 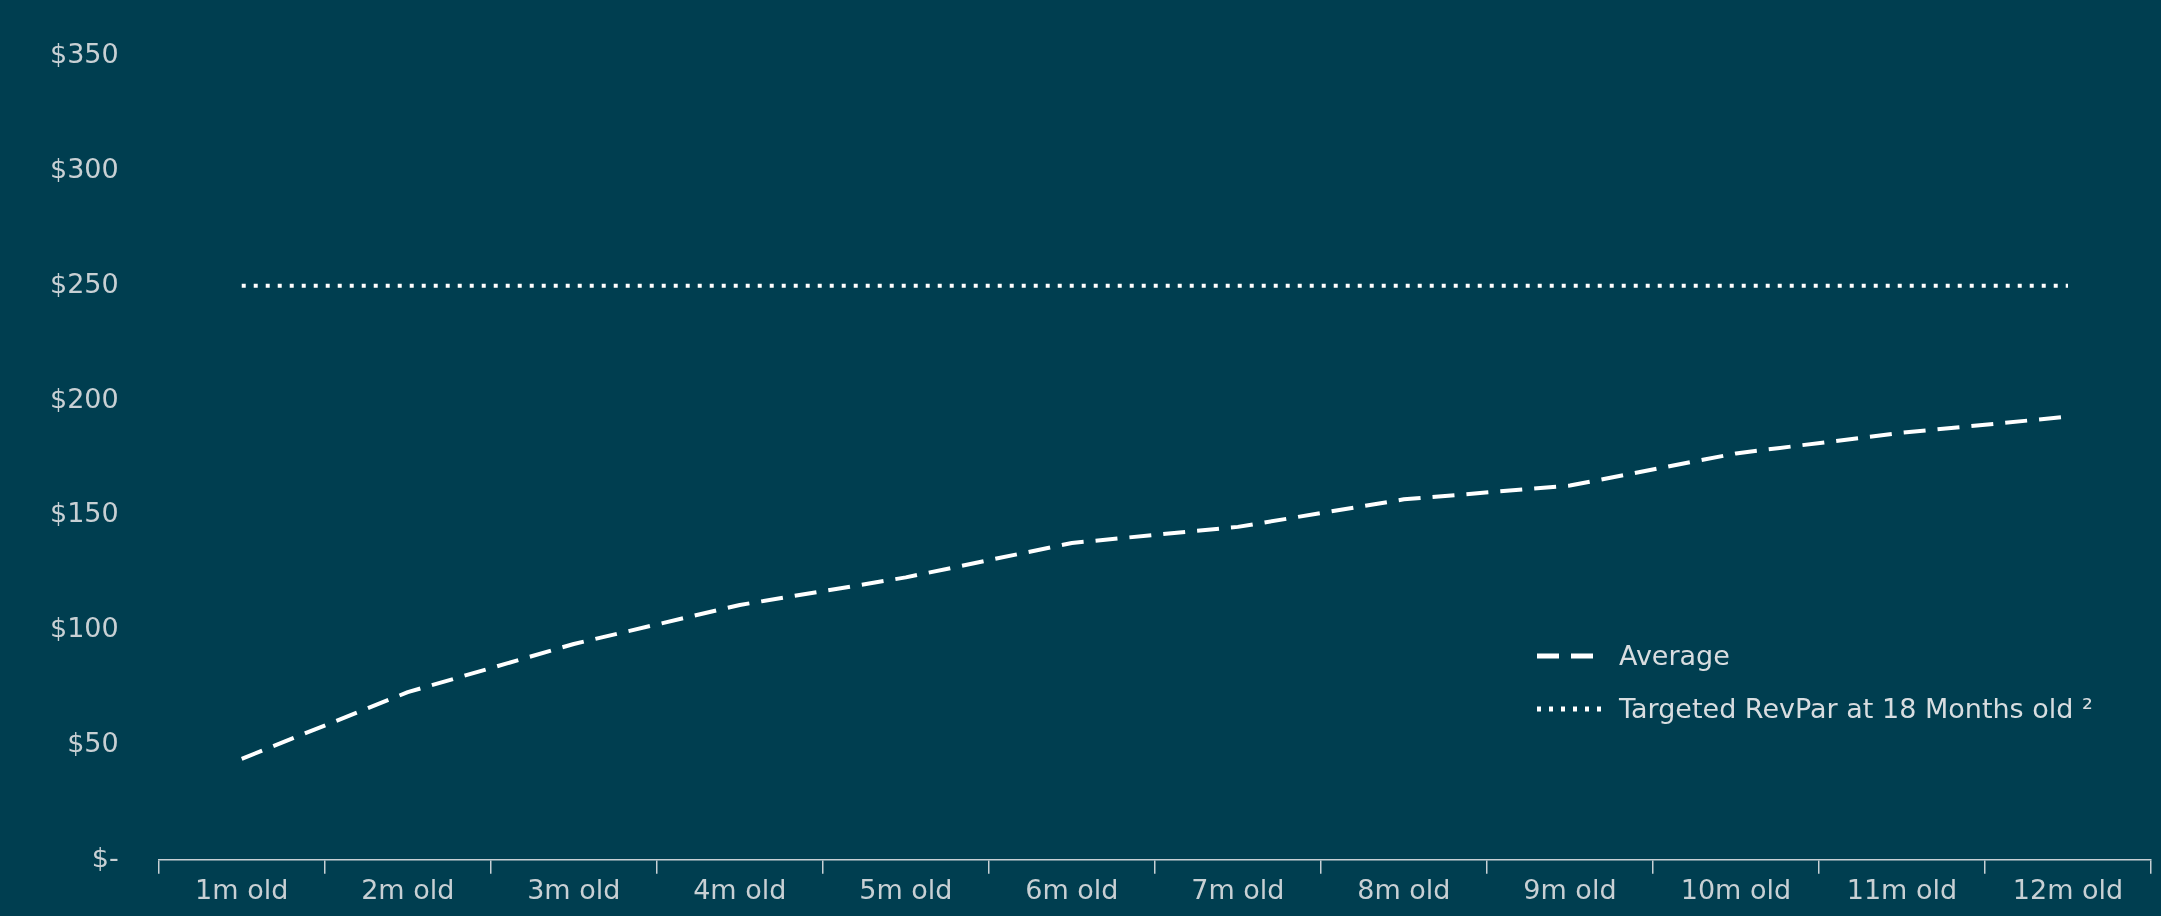 I want to click on x-tick-label: 7m old, so click(x=1238, y=890).